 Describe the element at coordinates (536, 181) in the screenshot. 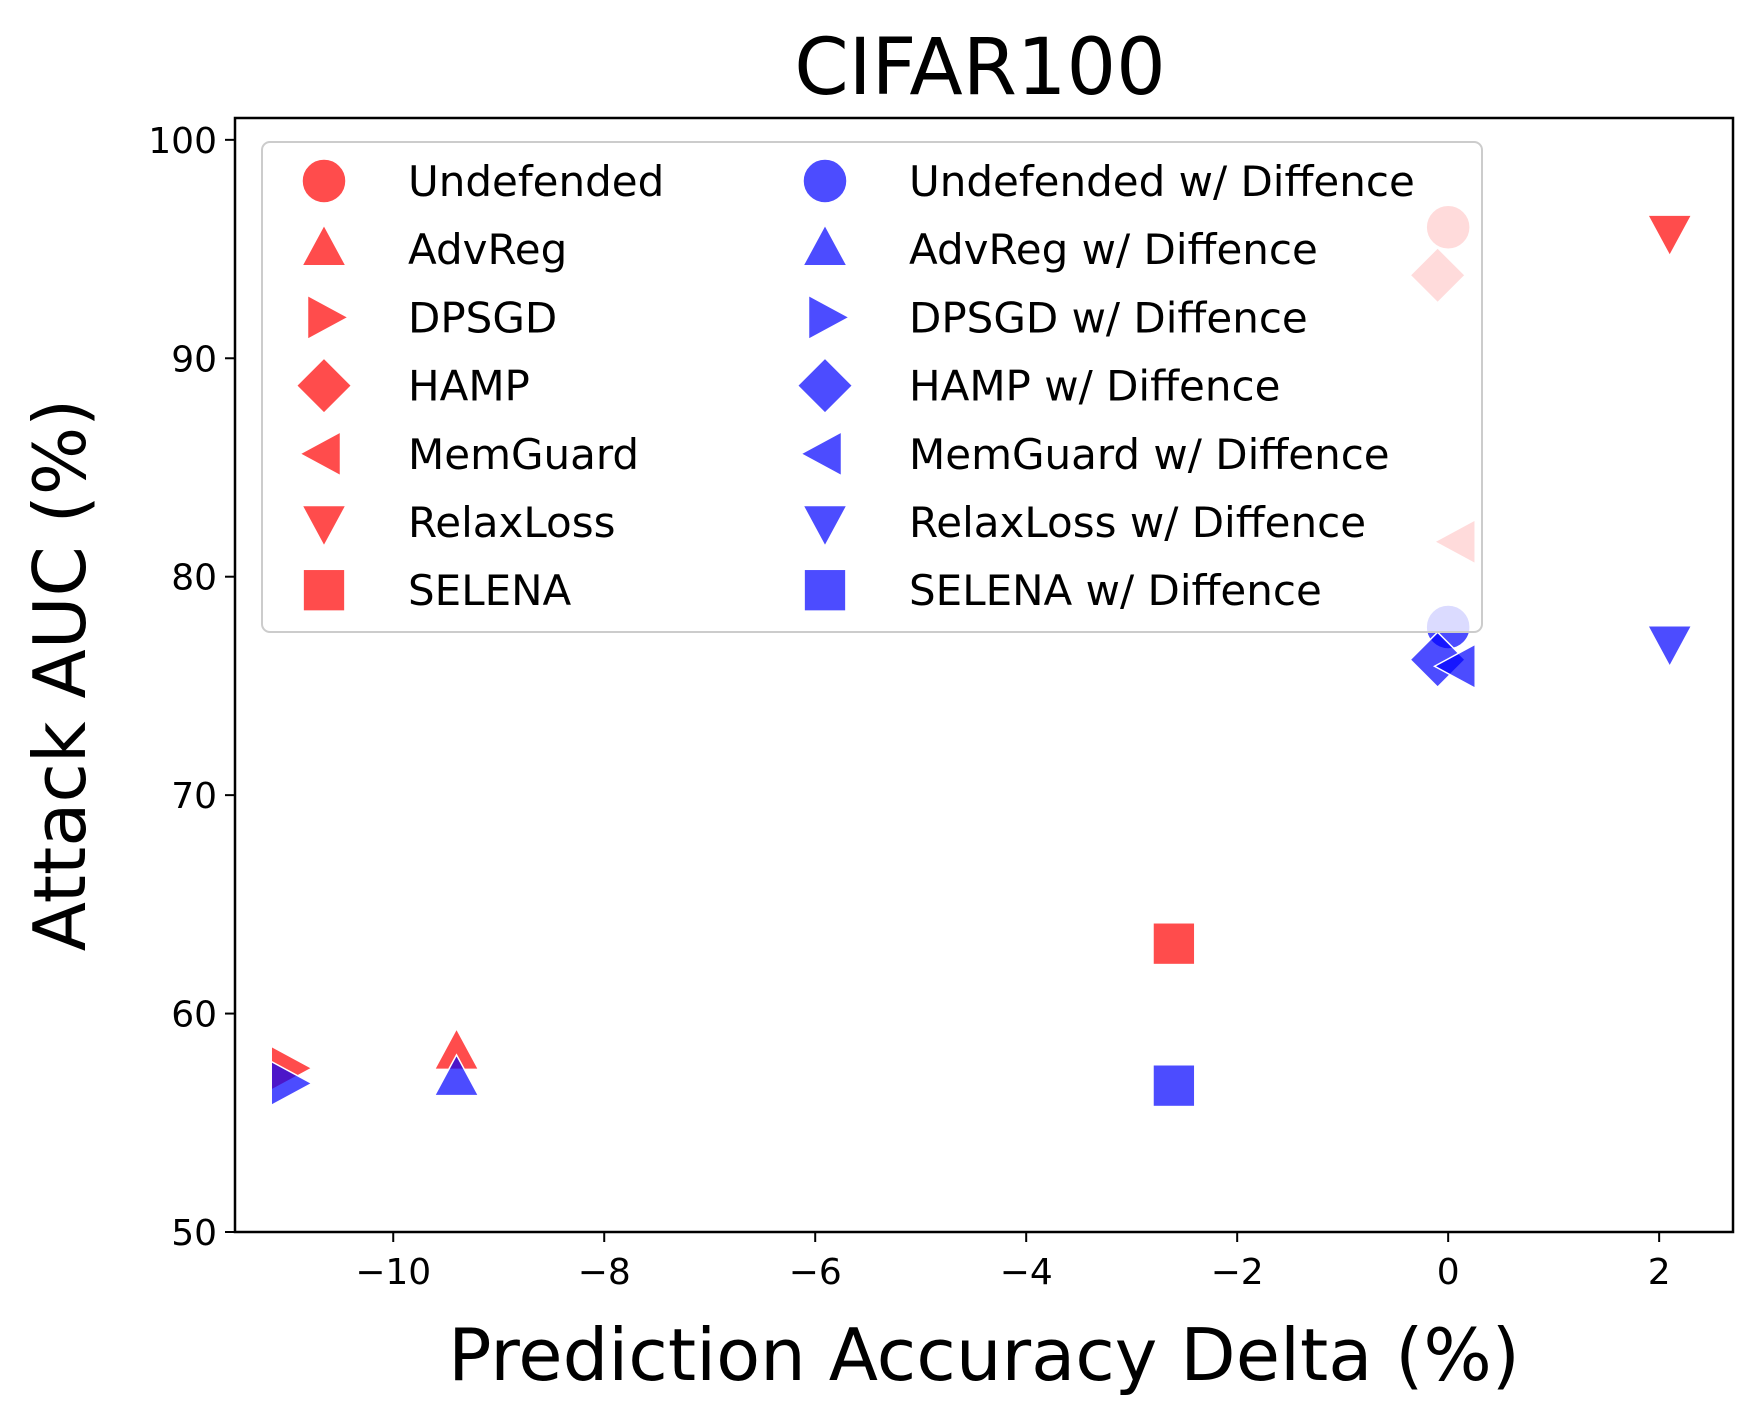

I see `legend-label-undefended: Undefended` at that location.